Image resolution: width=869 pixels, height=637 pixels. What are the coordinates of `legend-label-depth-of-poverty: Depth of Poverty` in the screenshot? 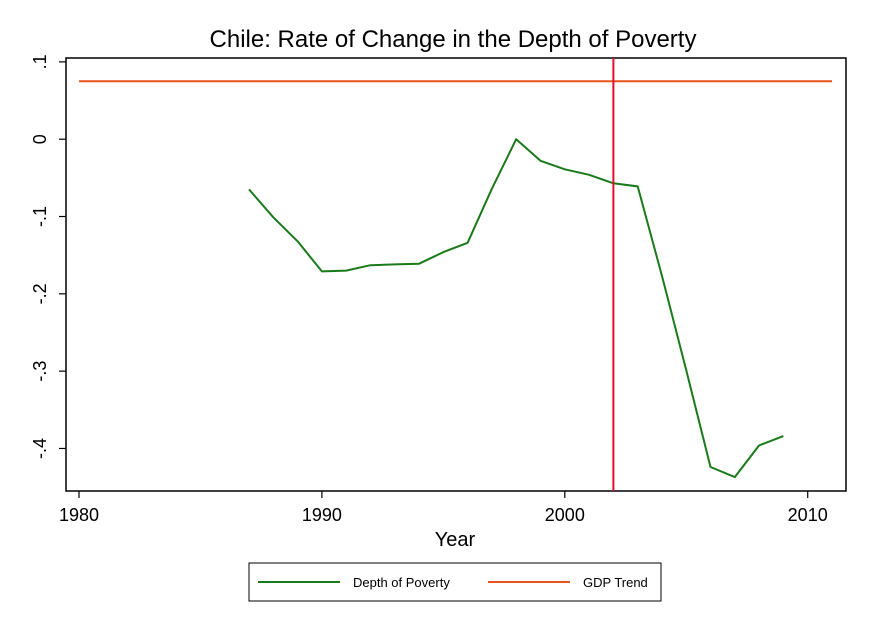 It's located at (401, 582).